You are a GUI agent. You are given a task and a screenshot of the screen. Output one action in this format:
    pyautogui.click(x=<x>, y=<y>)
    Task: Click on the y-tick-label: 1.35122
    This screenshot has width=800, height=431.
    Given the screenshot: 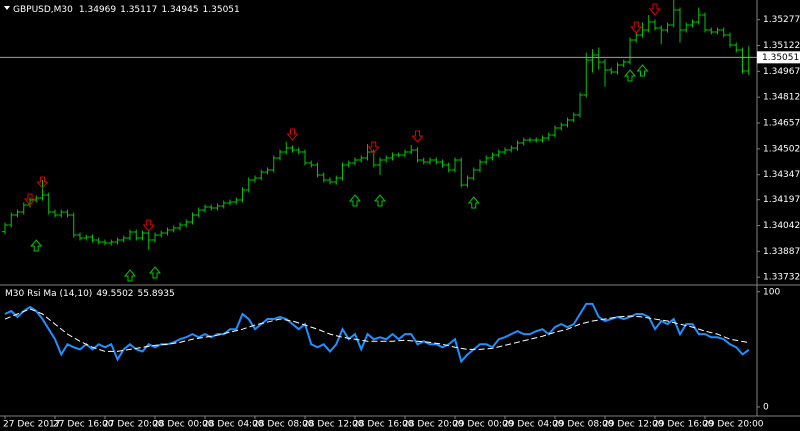 What is the action you would take?
    pyautogui.click(x=781, y=46)
    